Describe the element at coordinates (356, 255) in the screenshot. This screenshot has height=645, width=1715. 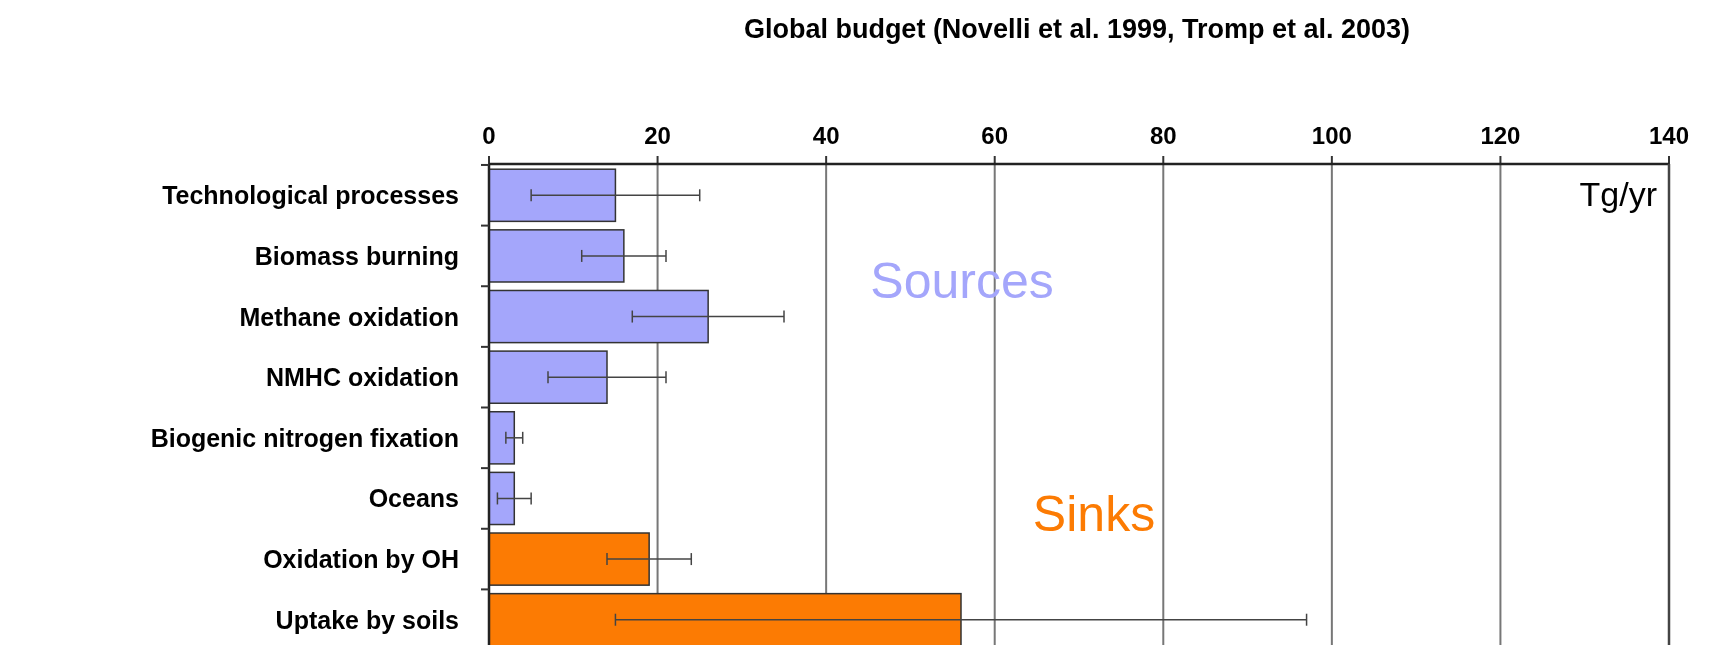
I see `y-tick-label: Biomass burning` at that location.